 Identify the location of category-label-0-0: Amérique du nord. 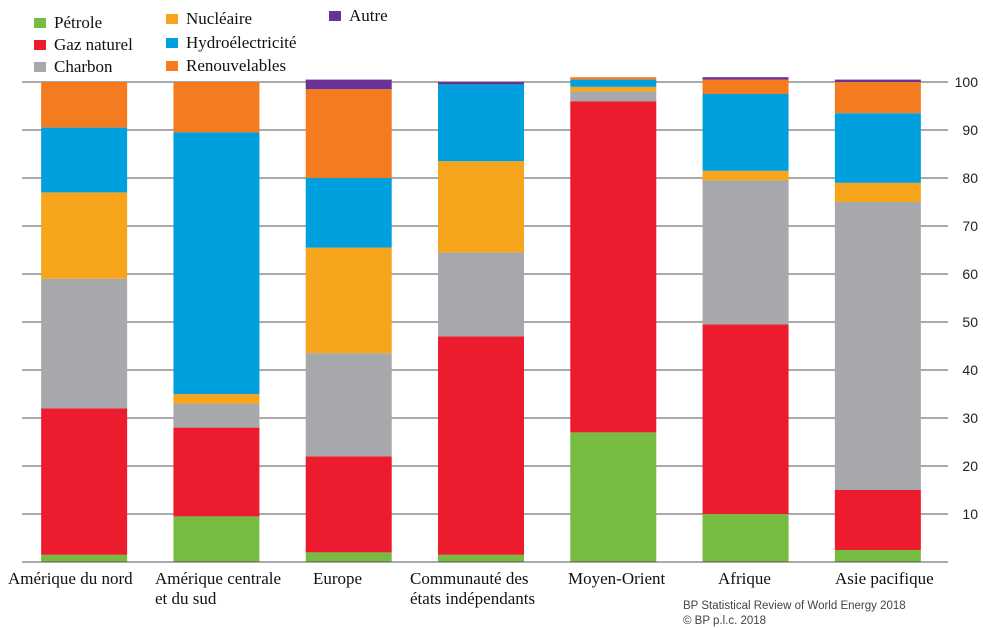
(70, 578).